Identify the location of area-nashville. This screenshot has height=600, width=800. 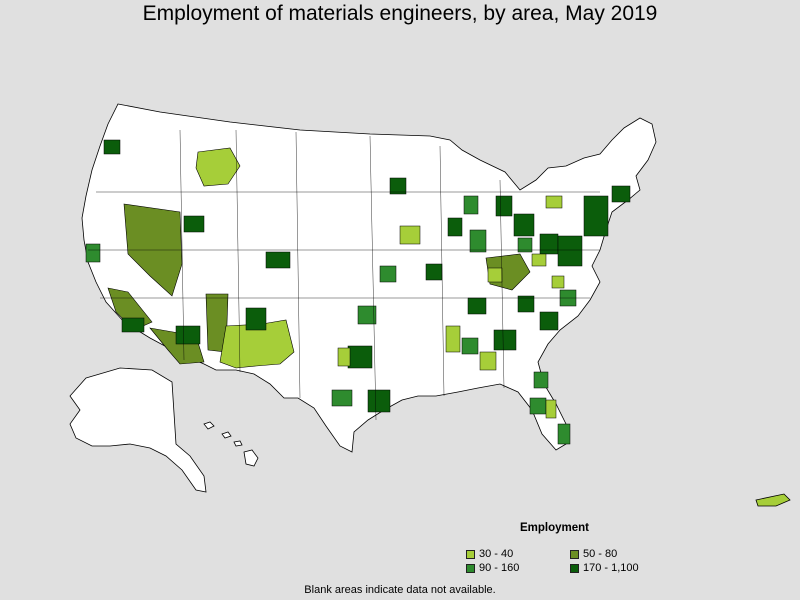
(477, 306).